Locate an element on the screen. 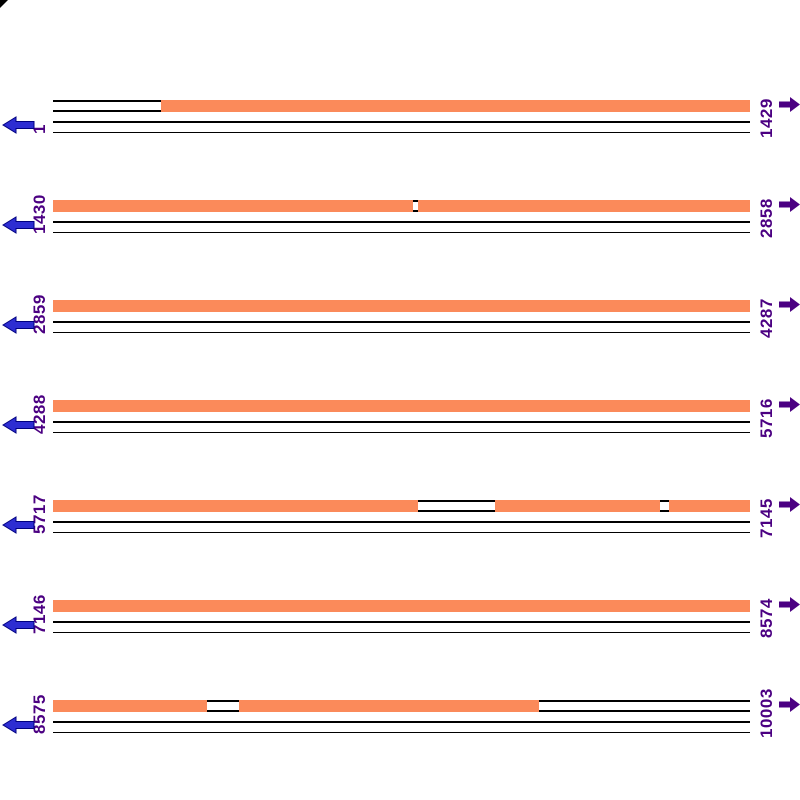 This screenshot has height=800, width=800. corner-artifact is located at coordinates (4, 4).